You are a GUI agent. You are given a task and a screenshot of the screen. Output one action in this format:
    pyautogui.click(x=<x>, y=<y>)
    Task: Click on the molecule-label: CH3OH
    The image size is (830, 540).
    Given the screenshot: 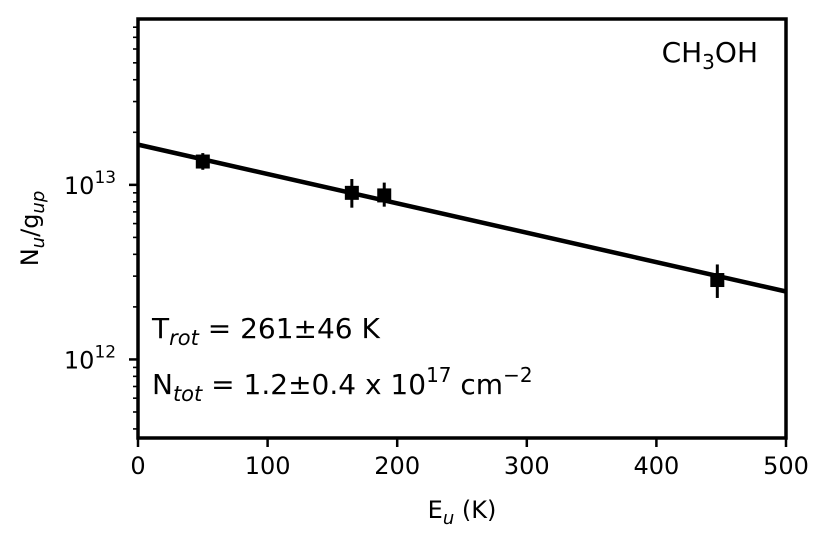 What is the action you would take?
    pyautogui.click(x=710, y=55)
    